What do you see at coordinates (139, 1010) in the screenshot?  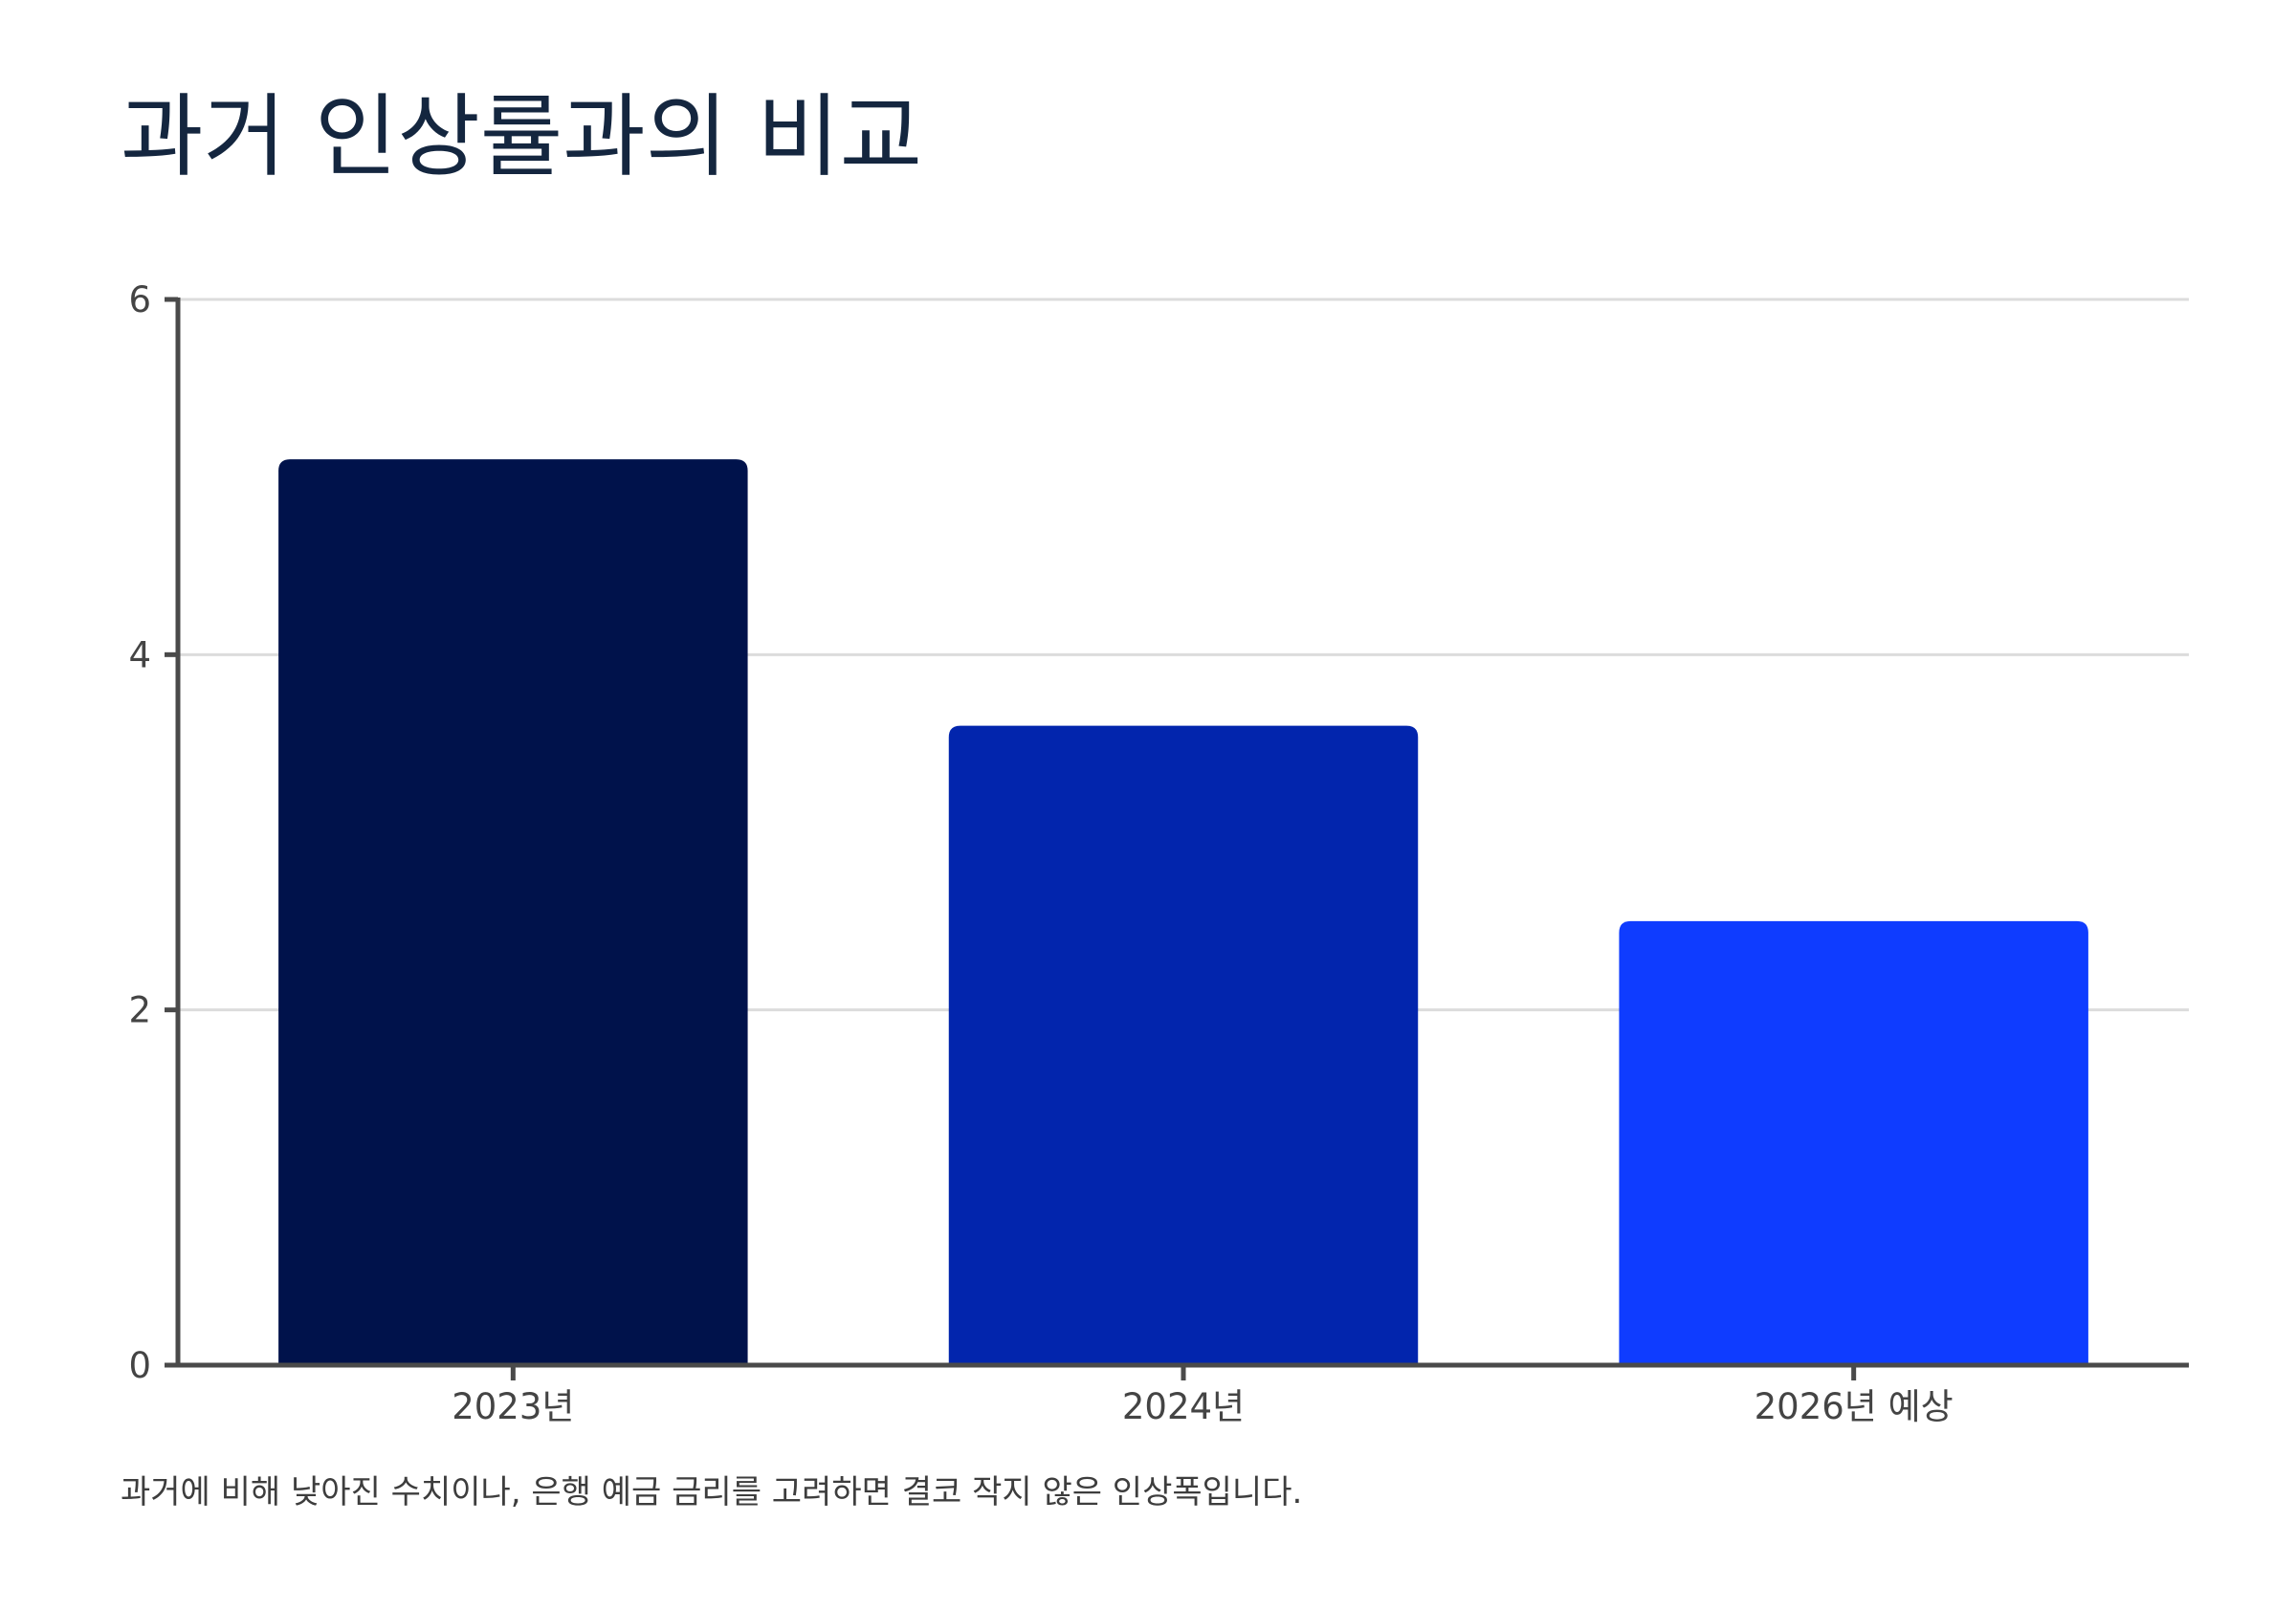 I see `y-tick-label: 2` at bounding box center [139, 1010].